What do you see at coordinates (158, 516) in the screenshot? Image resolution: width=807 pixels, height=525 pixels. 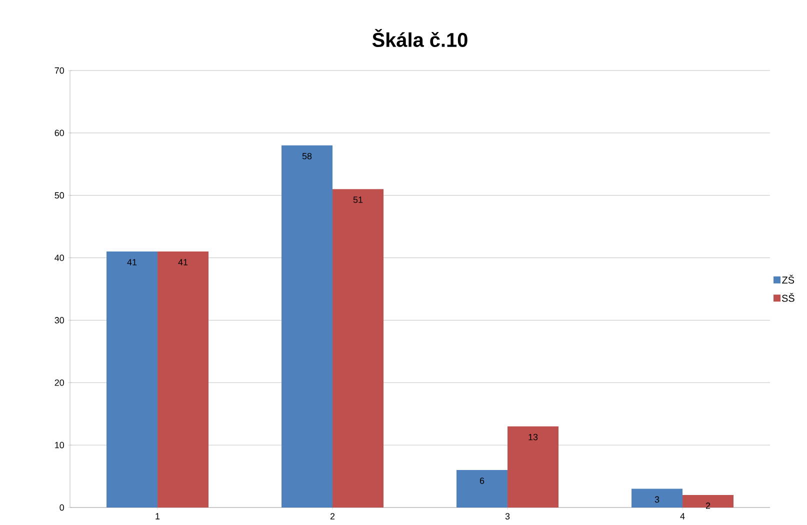 I see `x-tick-label: 1` at bounding box center [158, 516].